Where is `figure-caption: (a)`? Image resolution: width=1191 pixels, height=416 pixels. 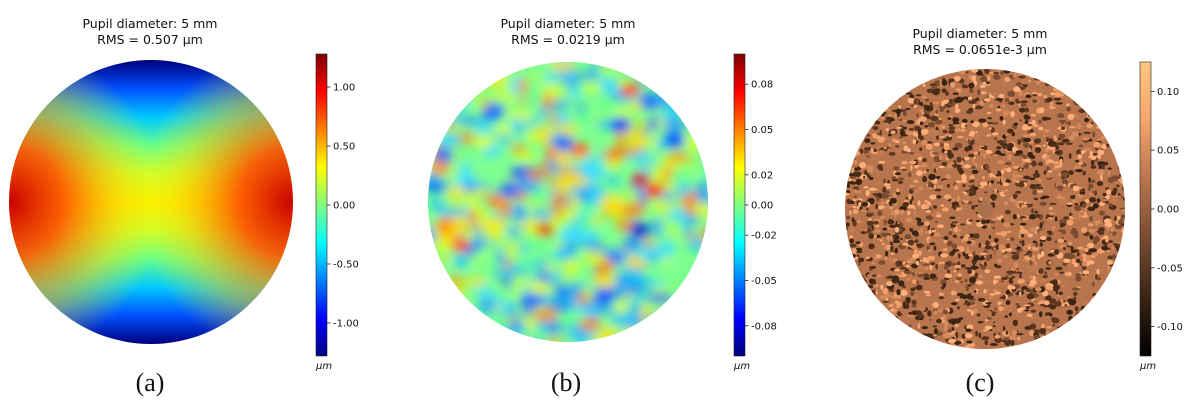 figure-caption: (a) is located at coordinates (150, 382).